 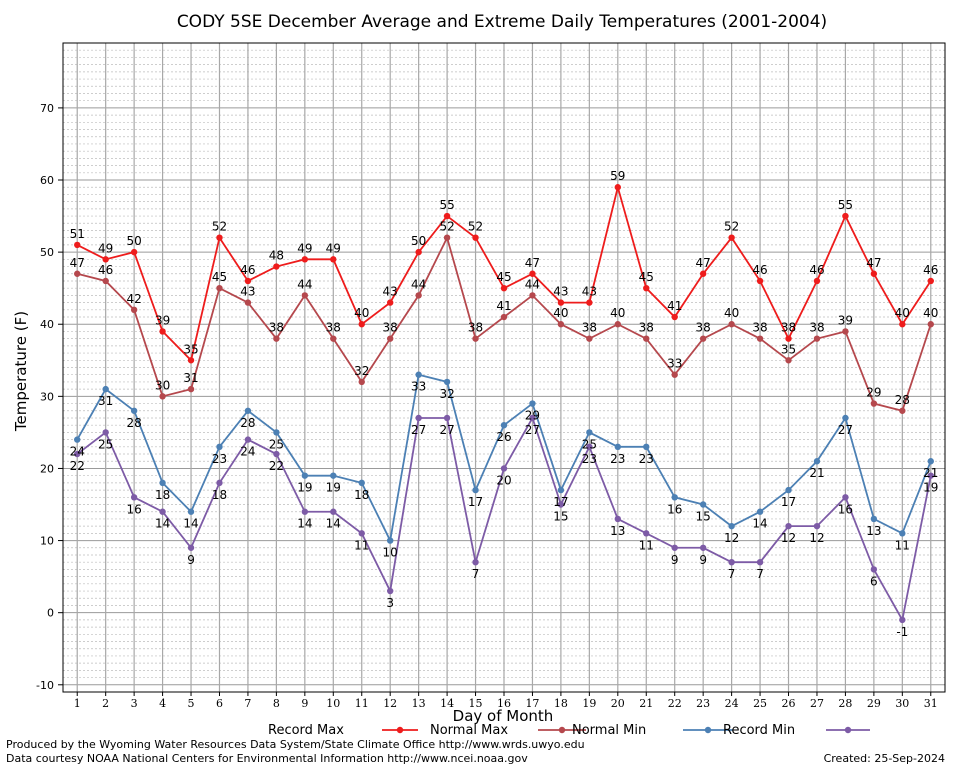 I want to click on data-label: 27, so click(x=532, y=430).